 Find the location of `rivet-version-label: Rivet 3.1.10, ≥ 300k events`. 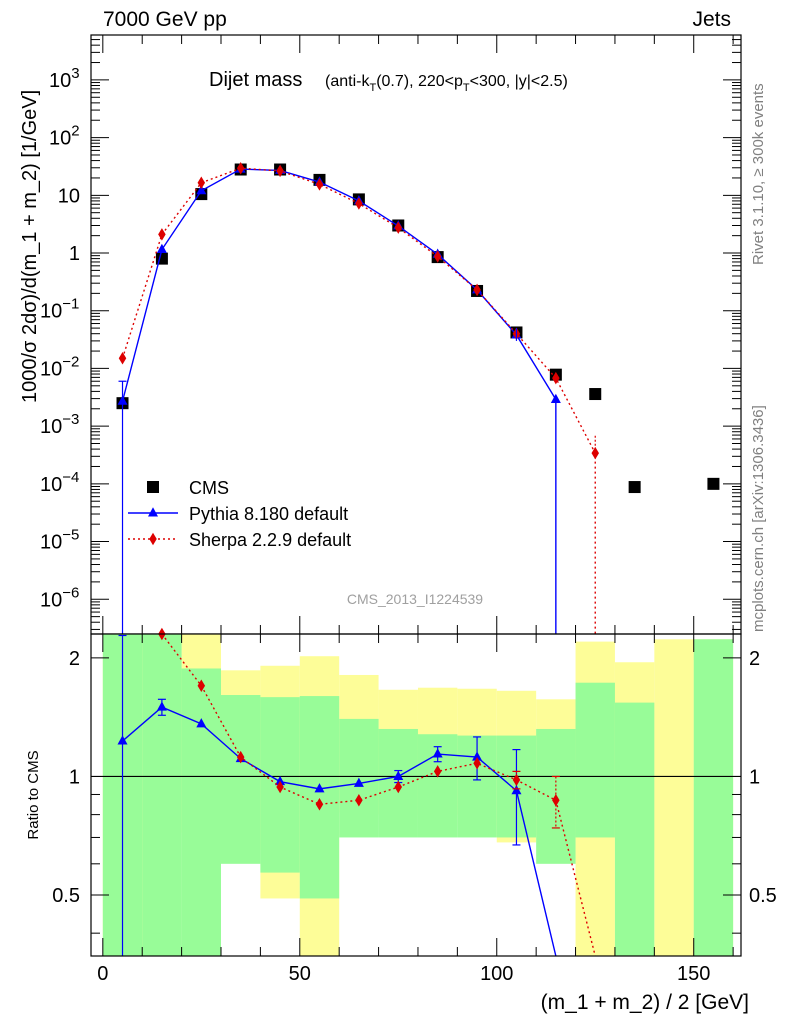

rivet-version-label: Rivet 3.1.10, ≥ 300k events is located at coordinates (758, 174).